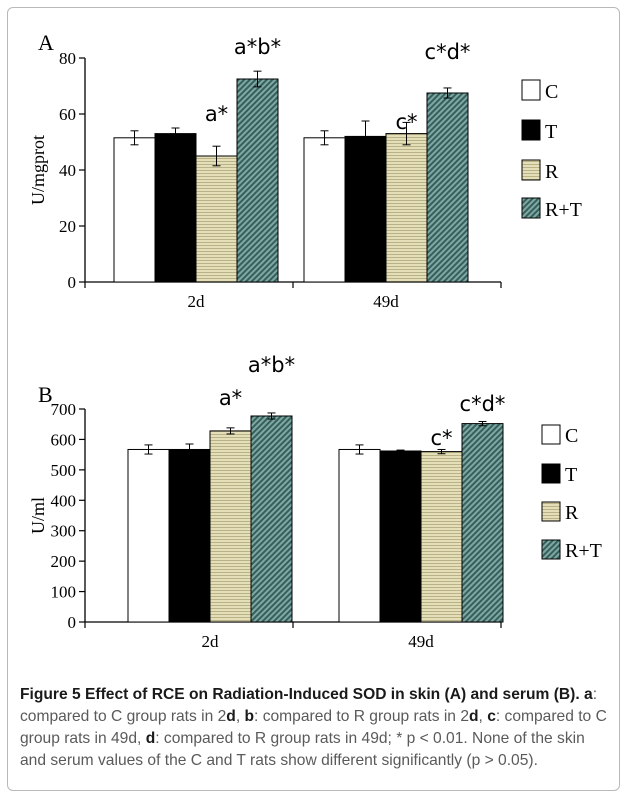 The width and height of the screenshot is (629, 802). I want to click on y-tick-label: 40, so click(67, 170).